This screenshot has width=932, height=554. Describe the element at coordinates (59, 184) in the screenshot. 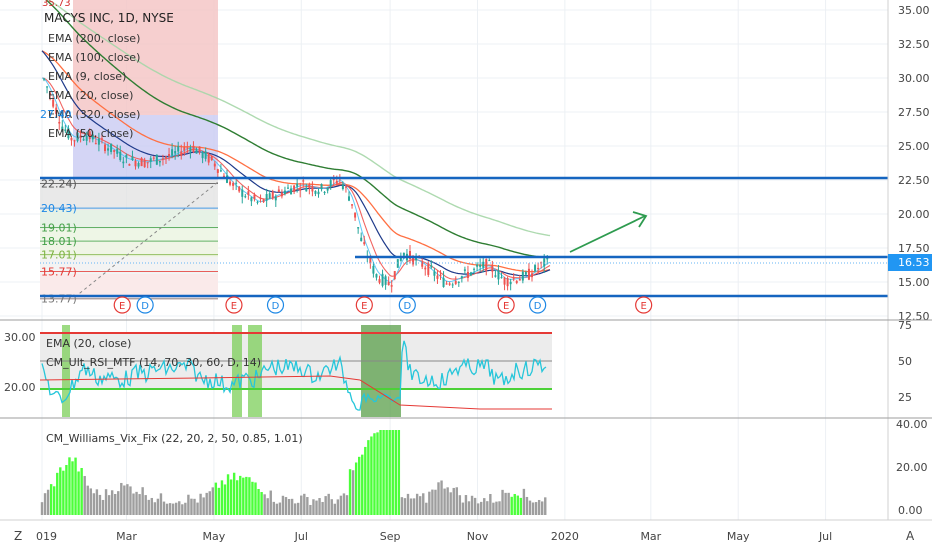

I see `fib-label: 22.24)` at that location.